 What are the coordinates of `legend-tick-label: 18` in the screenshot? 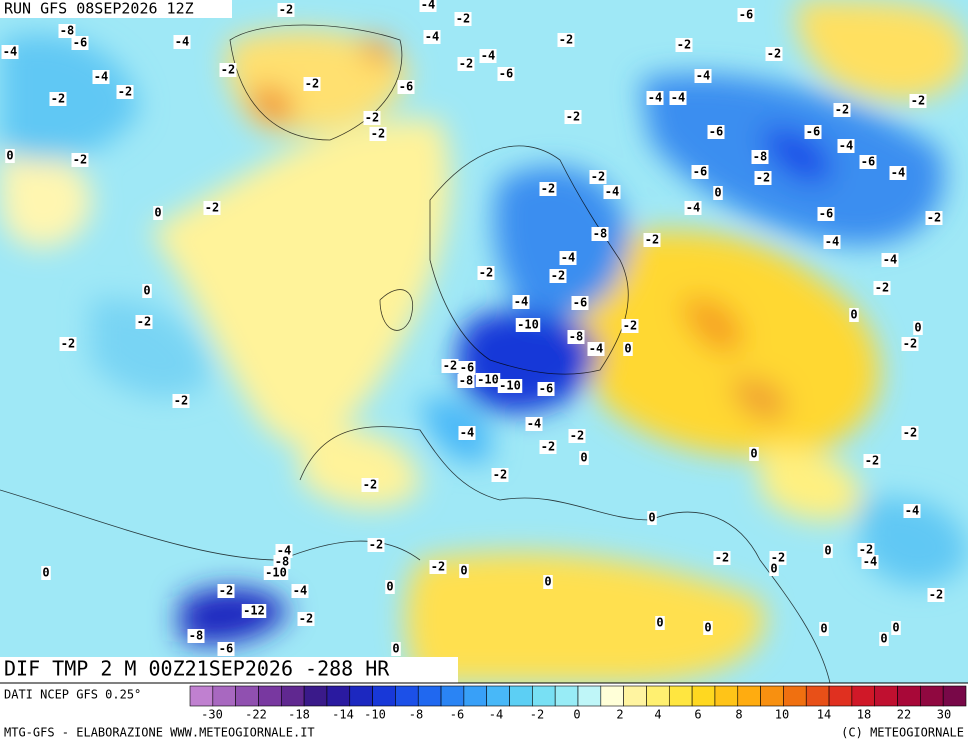 It's located at (864, 715).